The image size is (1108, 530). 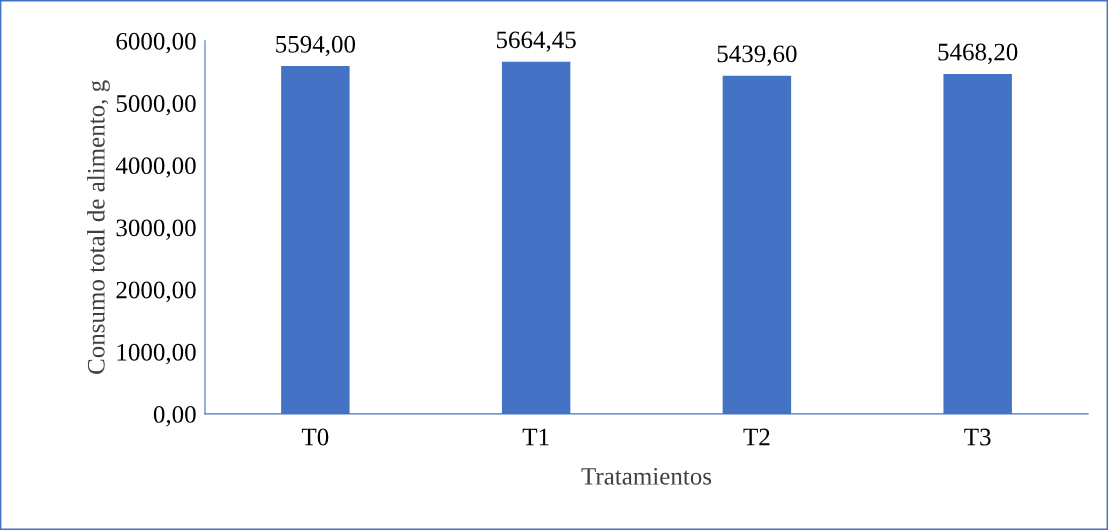 What do you see at coordinates (315, 437) in the screenshot?
I see `x-tick-label: T0` at bounding box center [315, 437].